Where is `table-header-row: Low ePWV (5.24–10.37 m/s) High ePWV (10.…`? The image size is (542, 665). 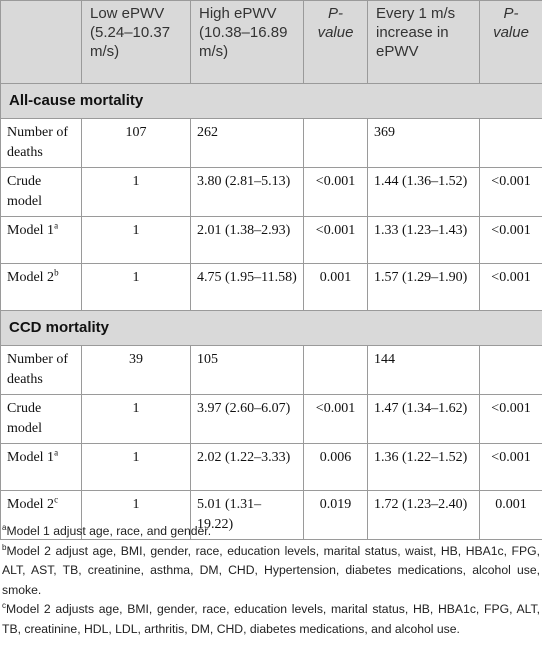
table-header-row: Low ePWV (5.24–10.37 m/s) High ePWV (10.… is located at coordinates (271, 42).